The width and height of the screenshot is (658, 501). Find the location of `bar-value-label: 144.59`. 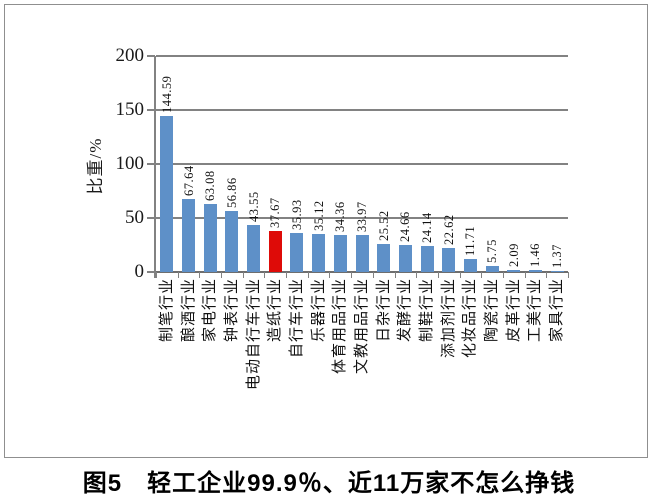

bar-value-label: 144.59 is located at coordinates (166, 94).